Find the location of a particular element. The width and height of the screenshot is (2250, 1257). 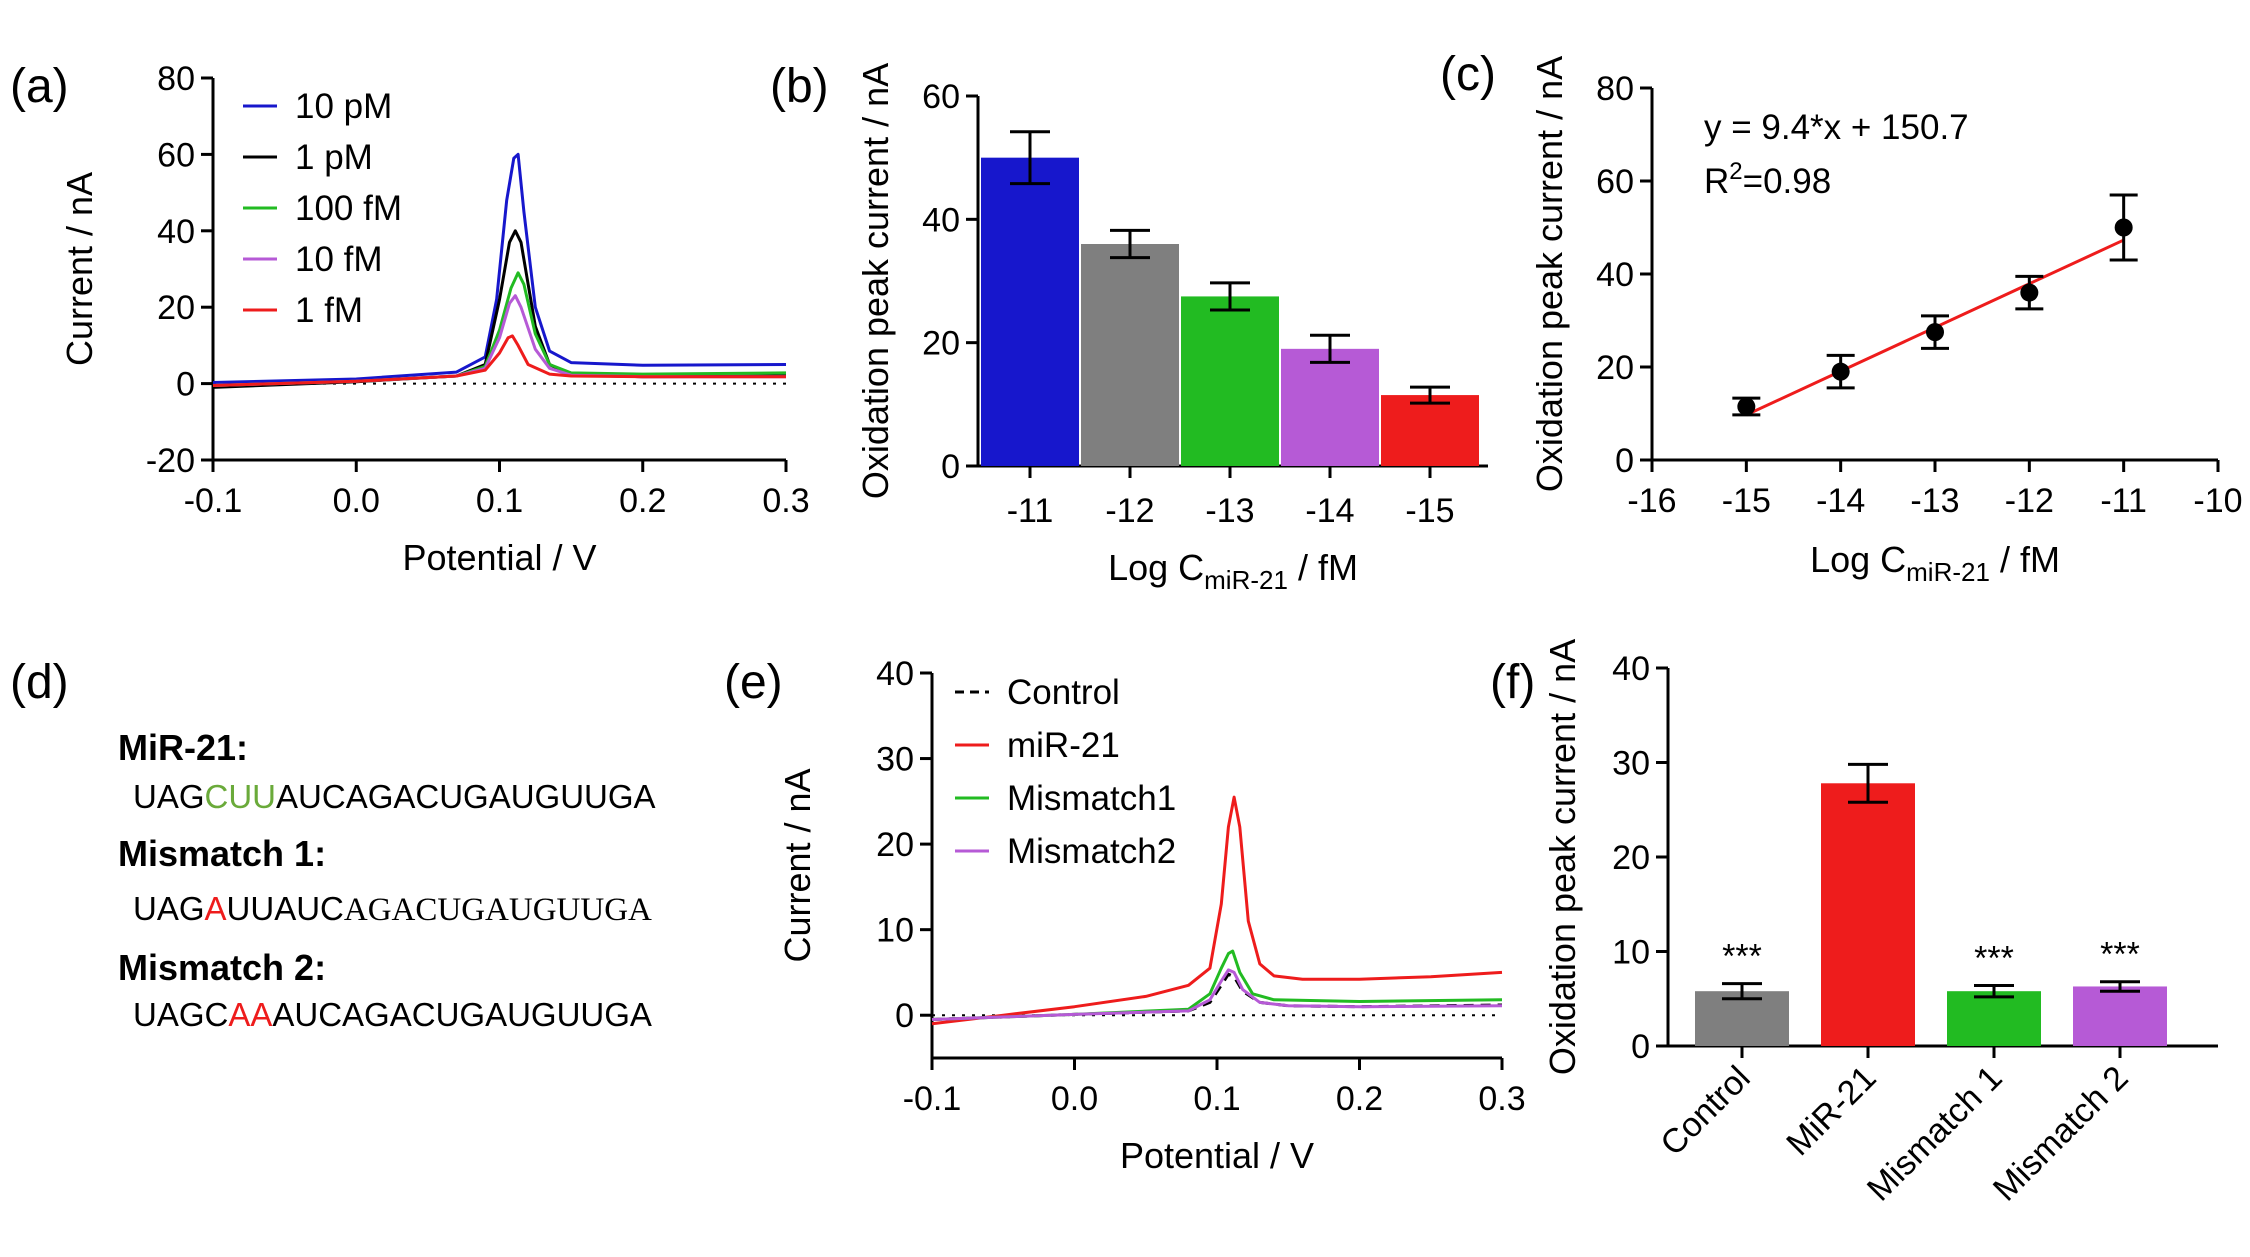

chart-f-significance-0: *** is located at coordinates (1742, 957).